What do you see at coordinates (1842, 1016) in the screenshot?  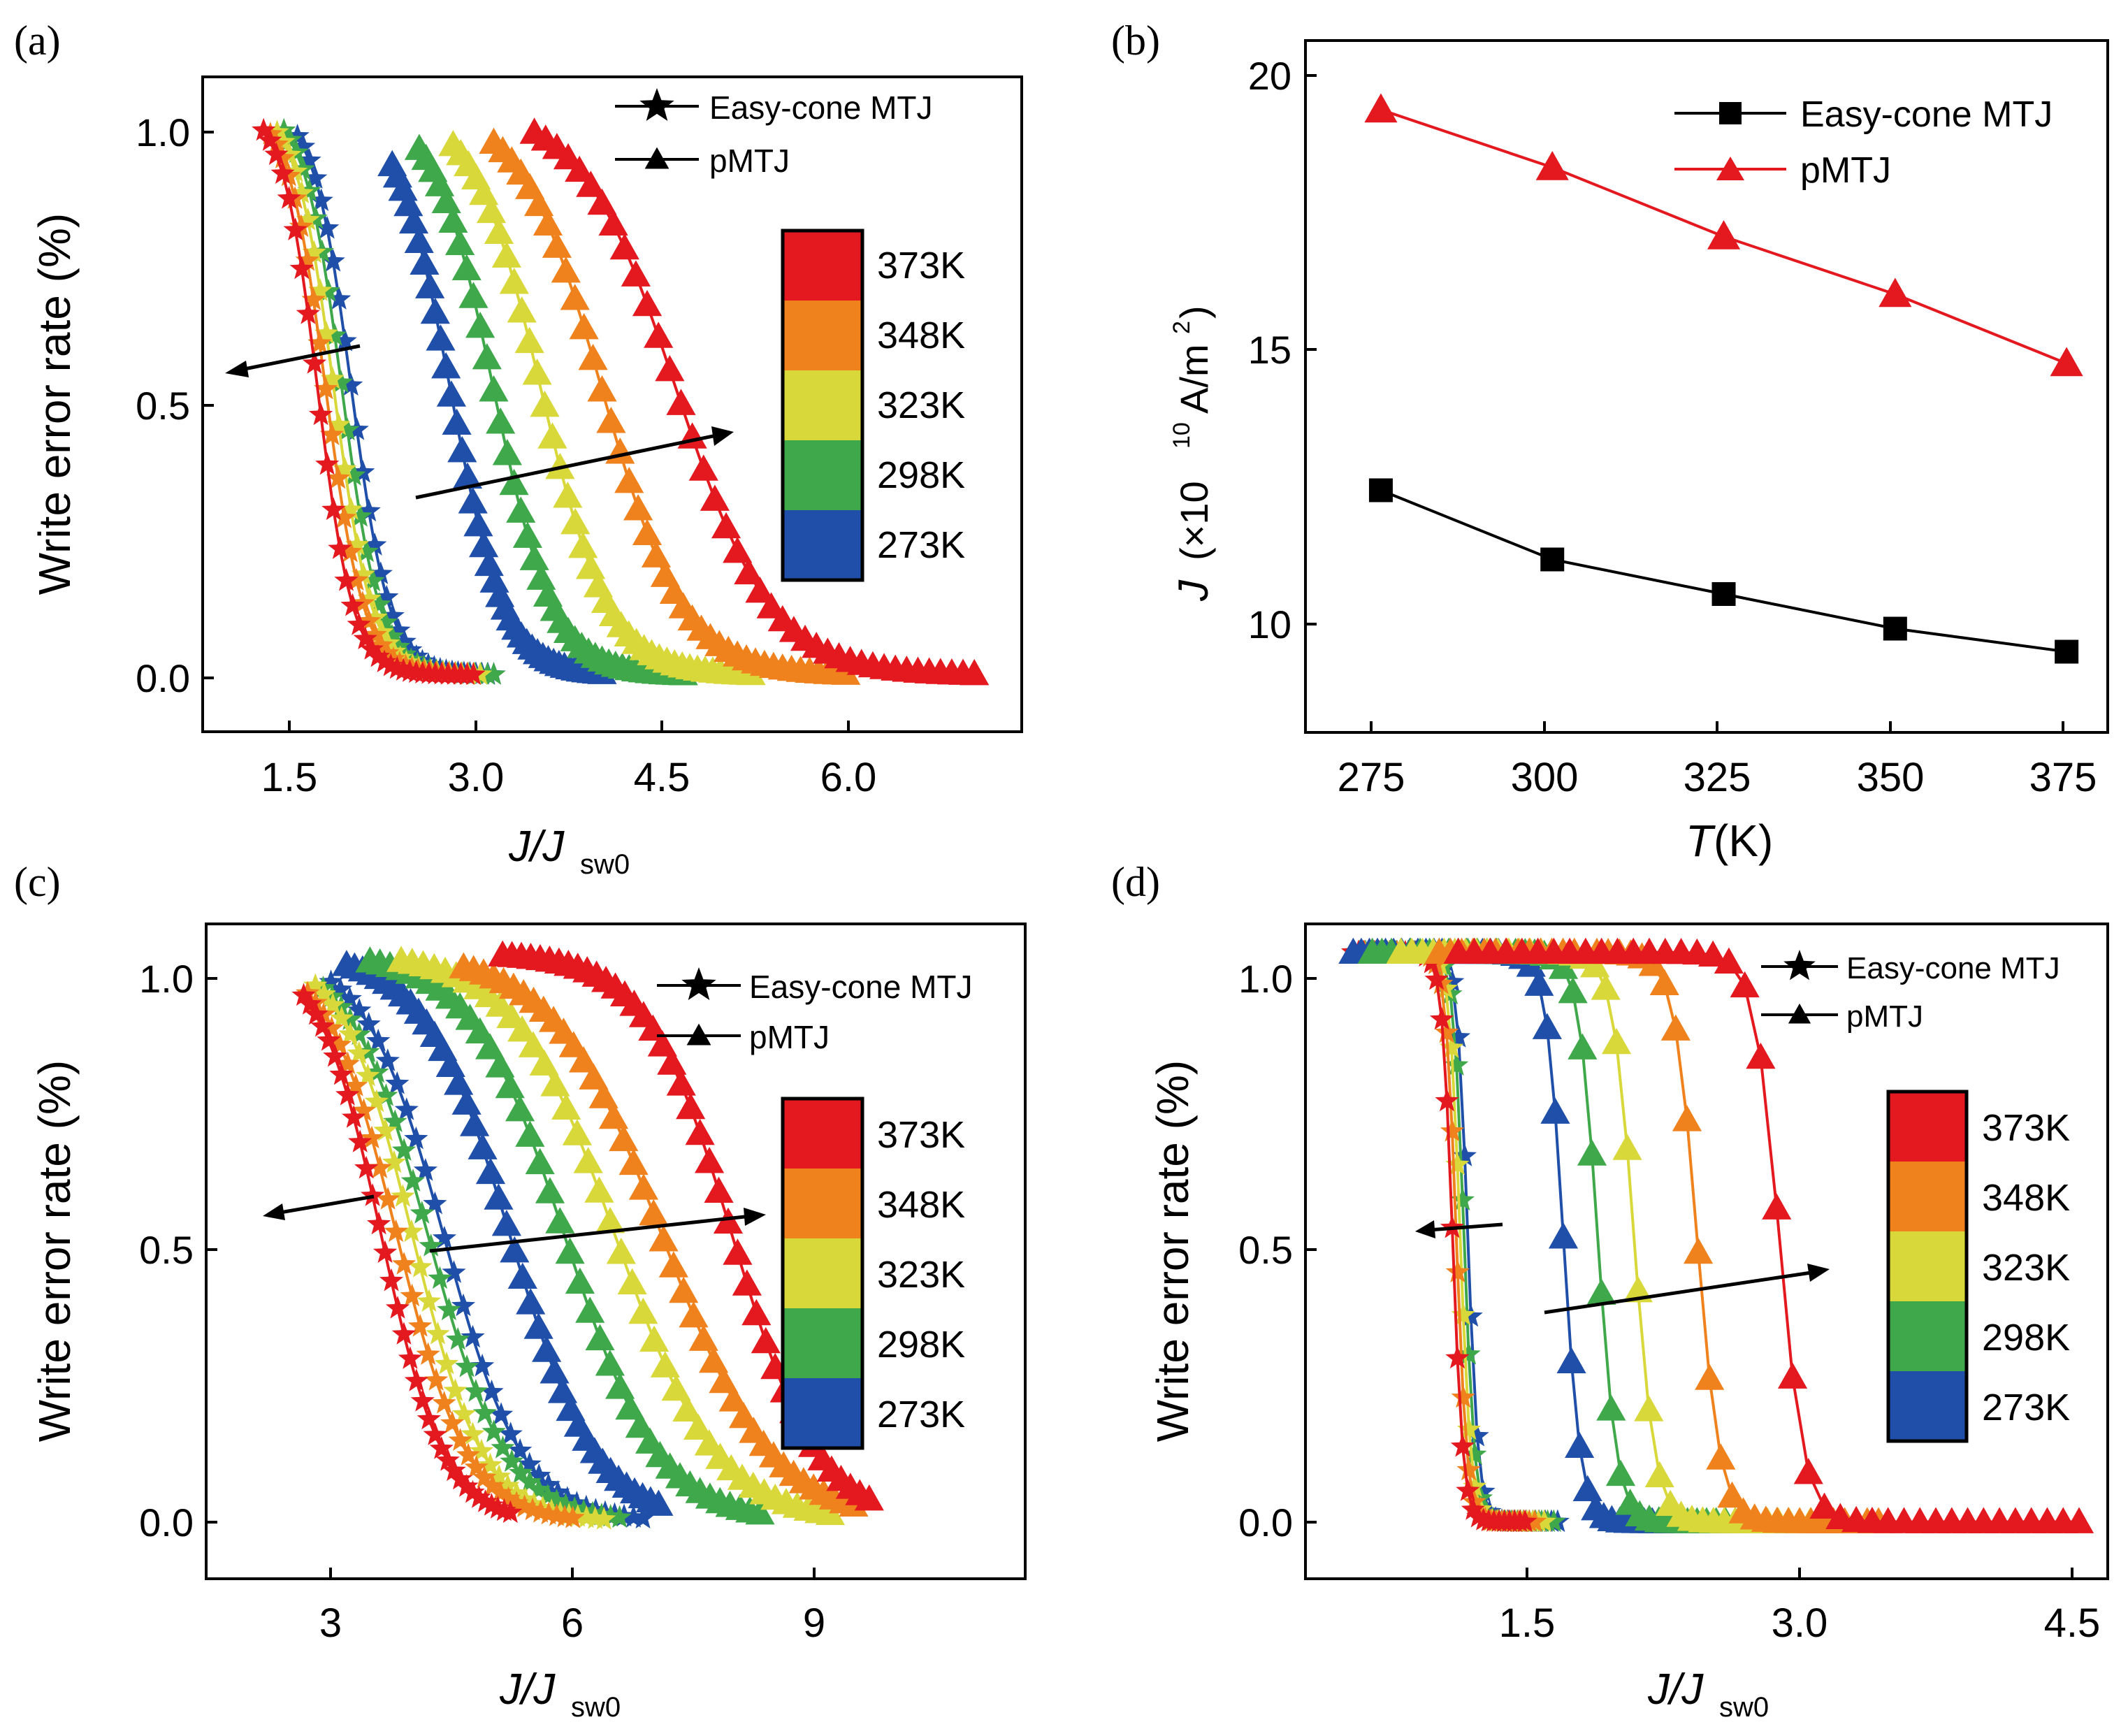 I see `panel-d-legend-pmtj: pMTJ` at bounding box center [1842, 1016].